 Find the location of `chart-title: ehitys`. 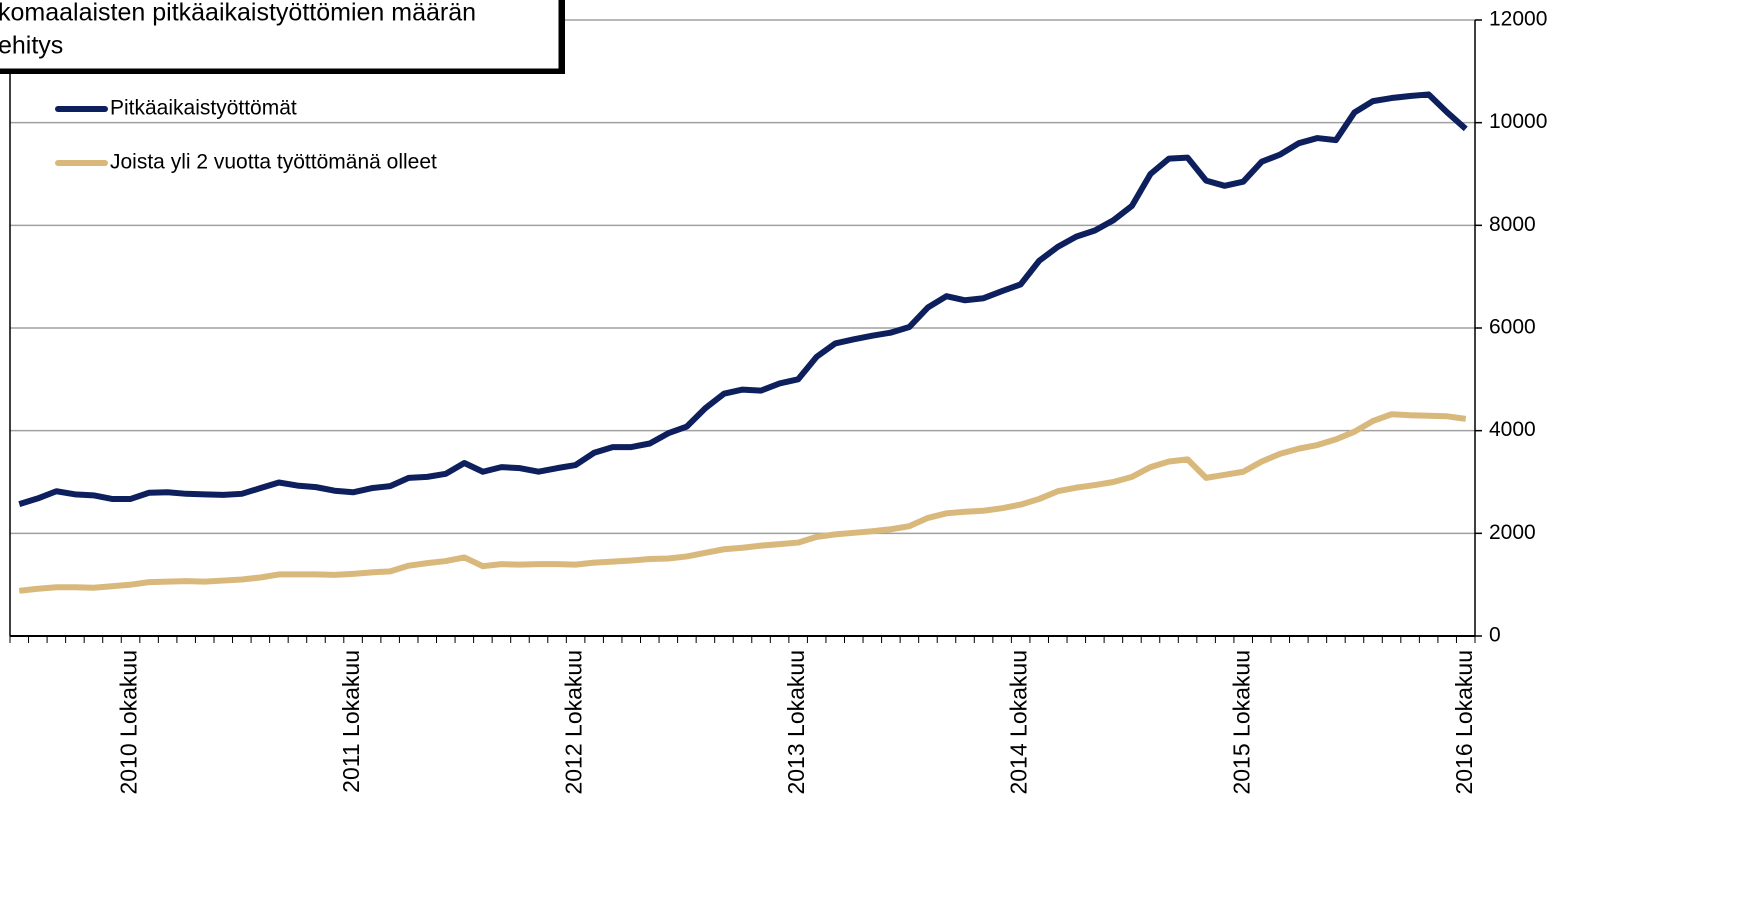

chart-title: ehitys is located at coordinates (31, 46).